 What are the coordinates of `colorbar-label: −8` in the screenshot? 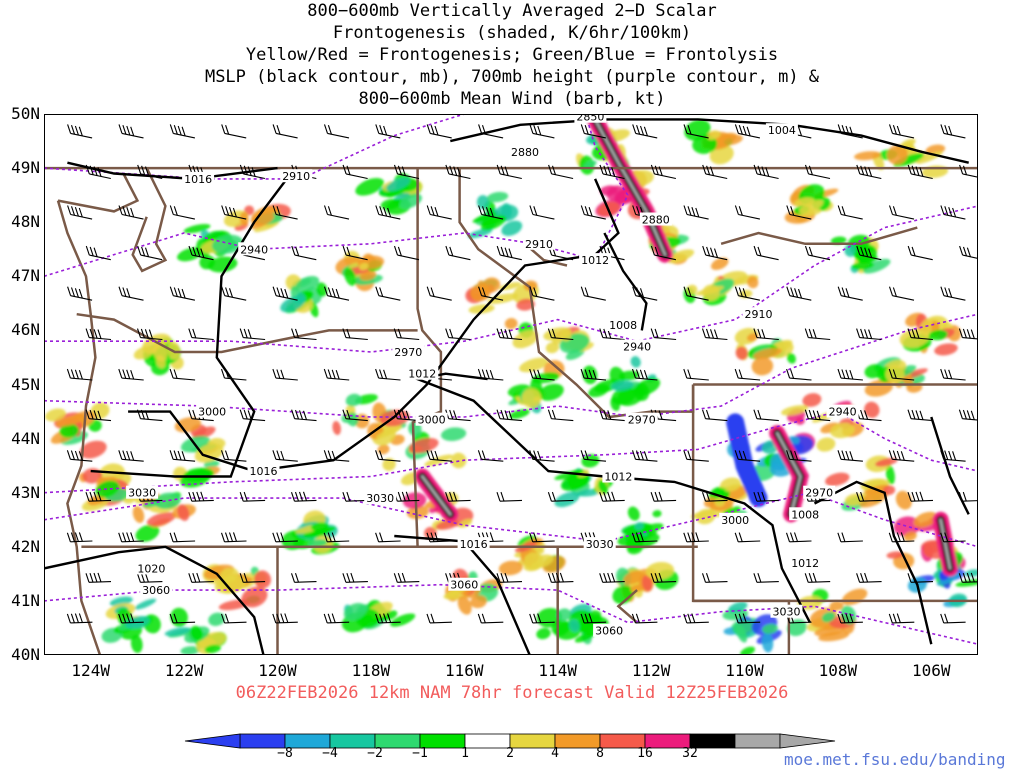 It's located at (285, 753).